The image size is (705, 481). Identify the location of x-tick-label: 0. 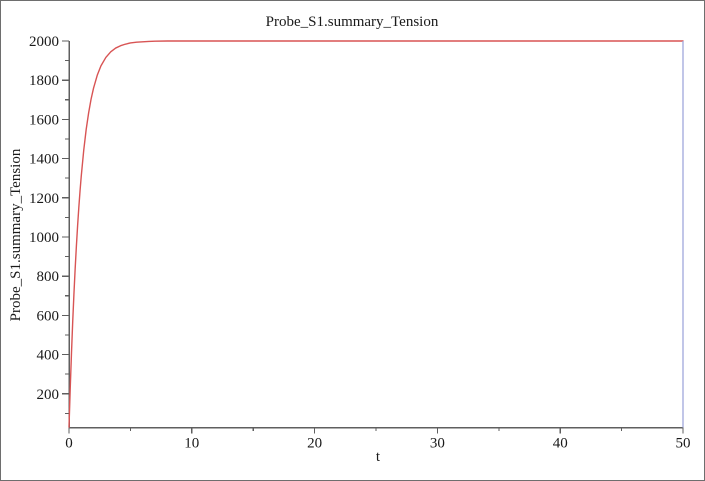
(69, 444).